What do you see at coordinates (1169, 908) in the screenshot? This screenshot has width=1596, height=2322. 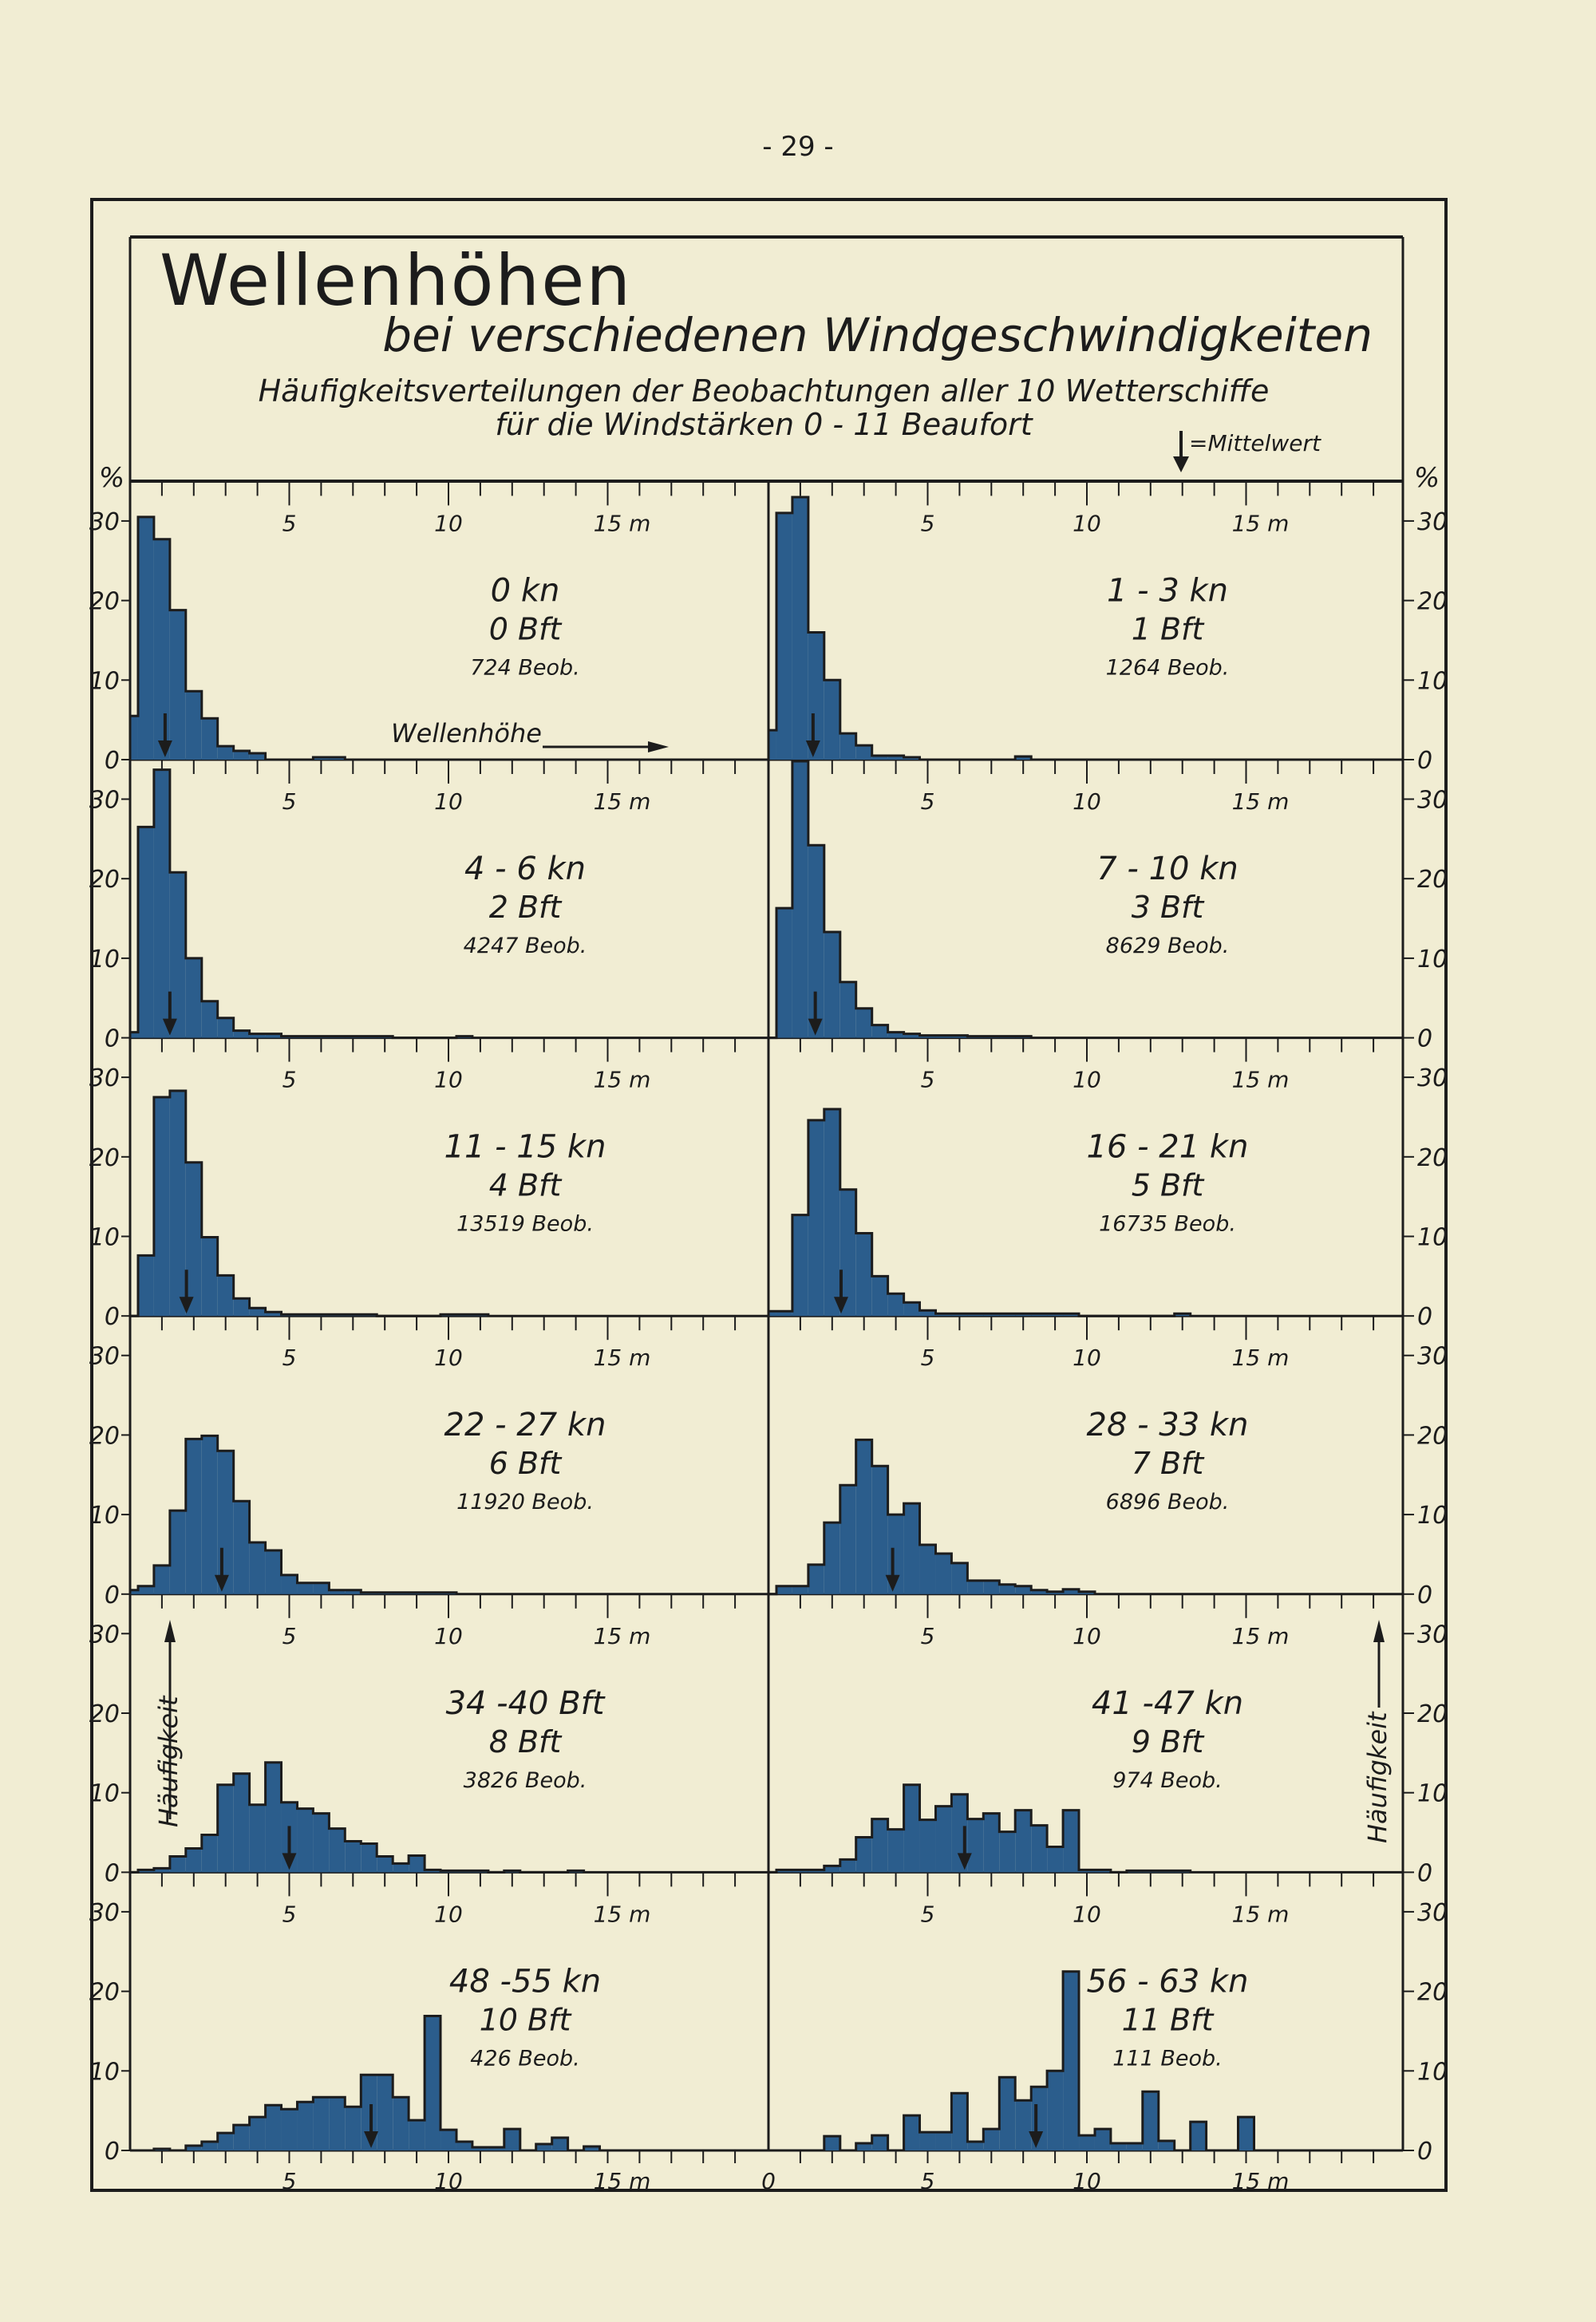 I see `panel-beaufort-label: 3 Bft` at bounding box center [1169, 908].